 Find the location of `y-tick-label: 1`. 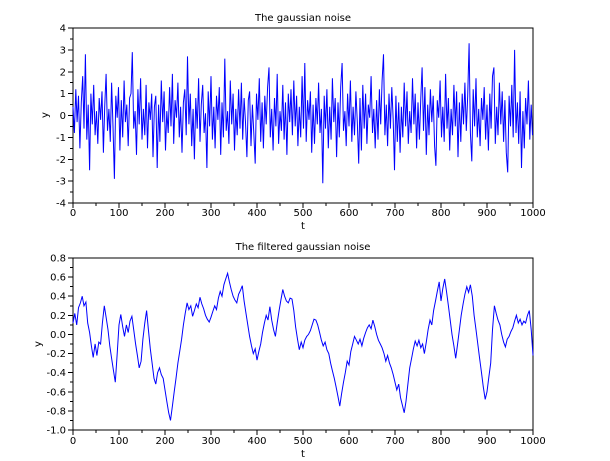

y-tick-label: 1 is located at coordinates (63, 94).